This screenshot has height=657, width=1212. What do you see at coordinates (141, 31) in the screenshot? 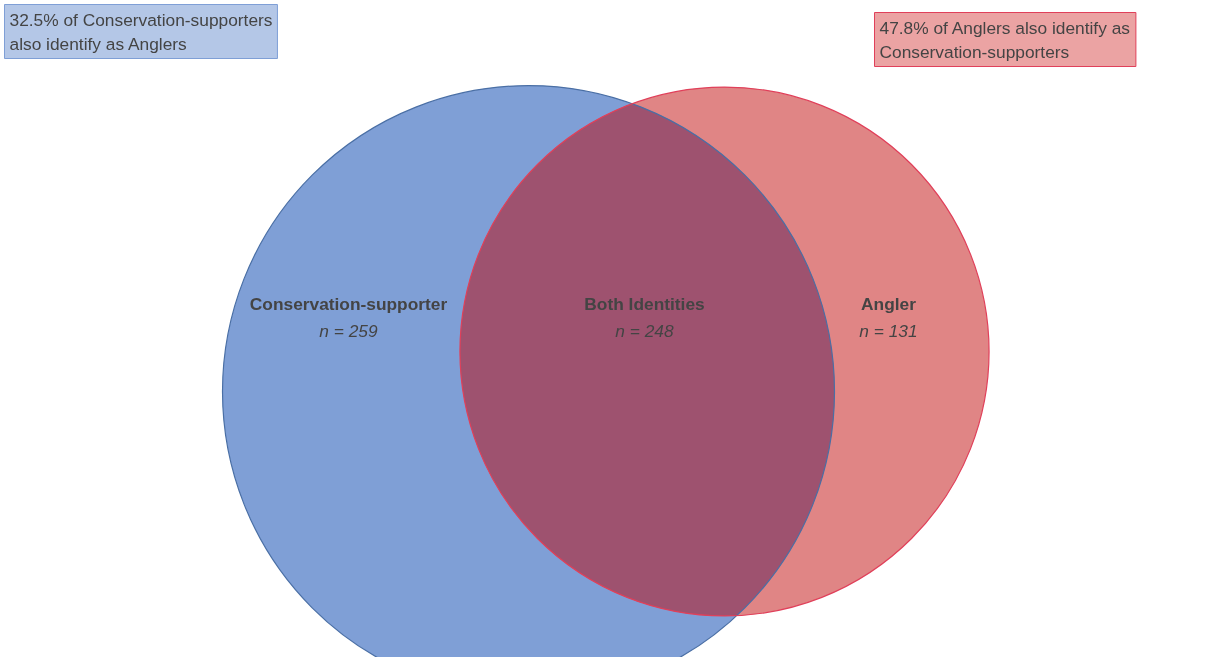
I see `text: 32.5% of Conservation-supporters also identify as Anglers` at bounding box center [141, 31].